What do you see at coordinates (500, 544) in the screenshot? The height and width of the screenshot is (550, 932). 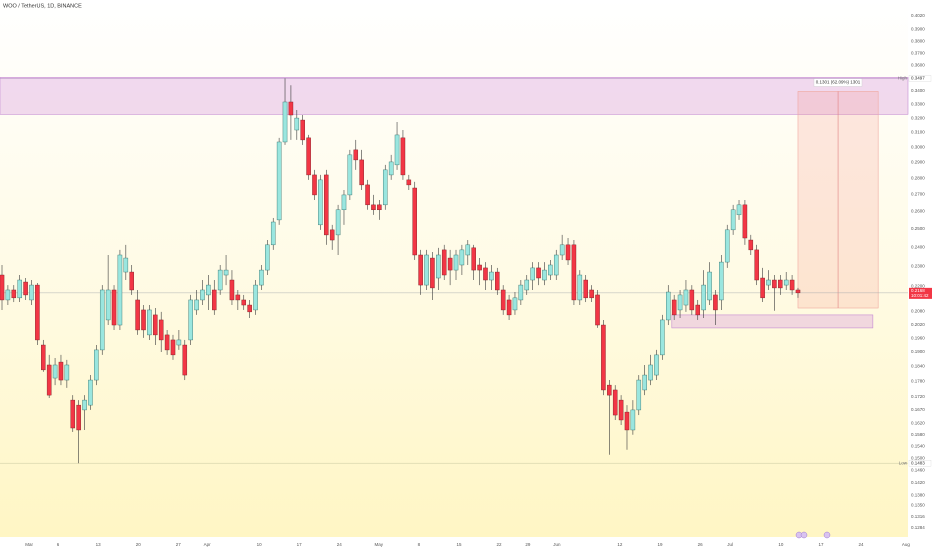 I see `x-tick-label: 22` at bounding box center [500, 544].